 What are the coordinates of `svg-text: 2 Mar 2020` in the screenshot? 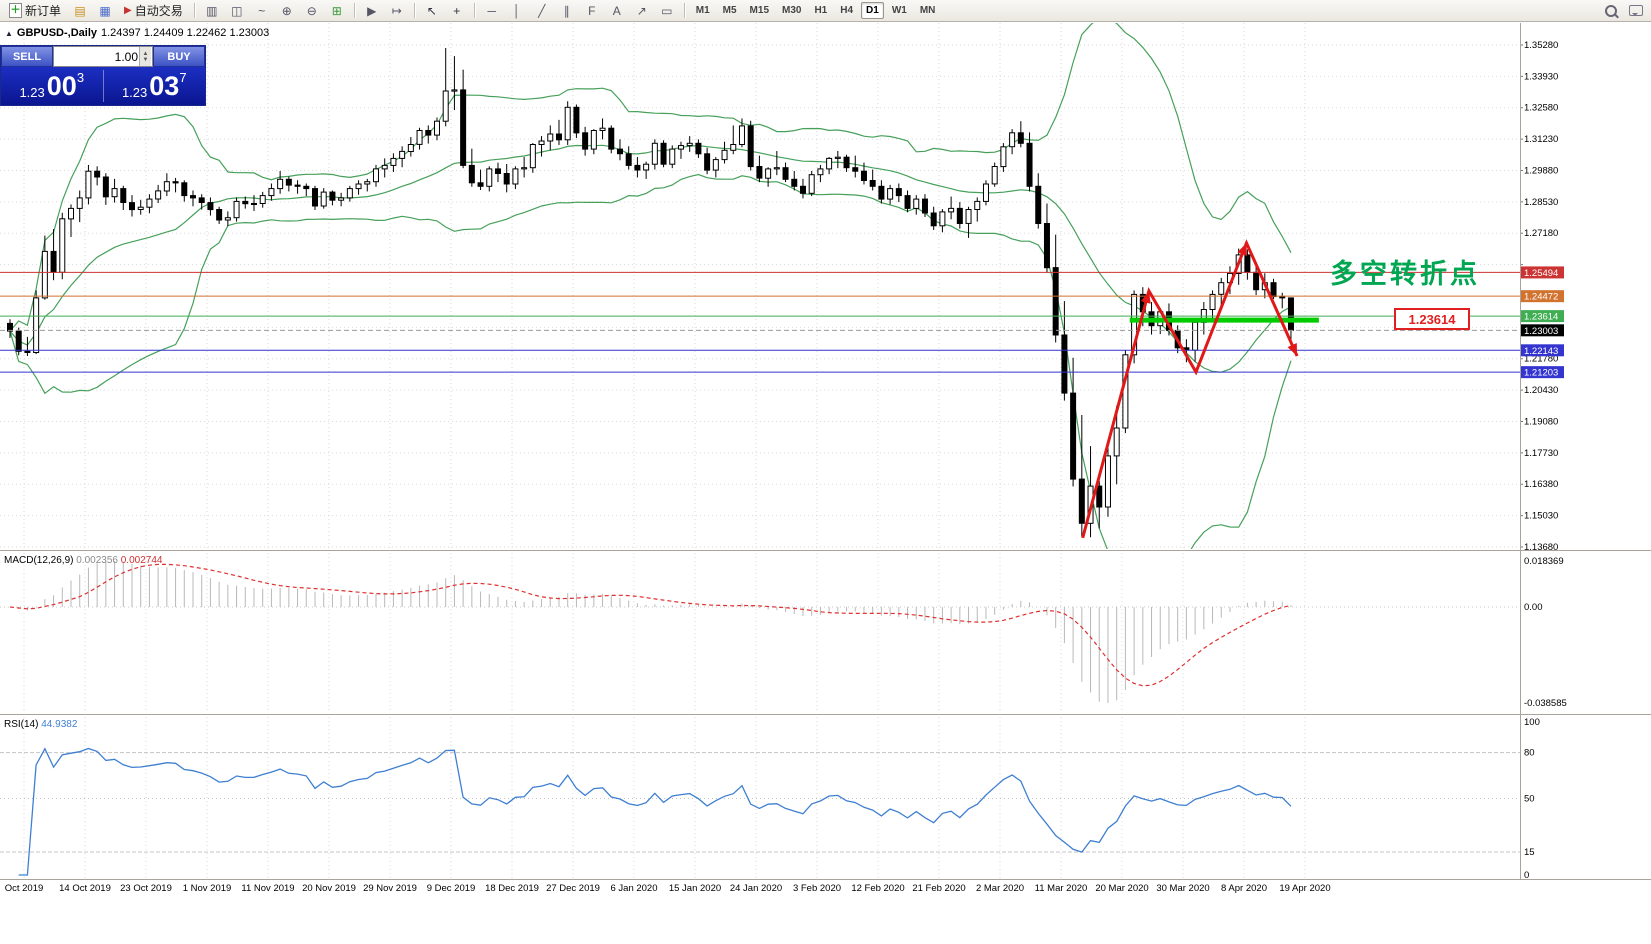 It's located at (1000, 888).